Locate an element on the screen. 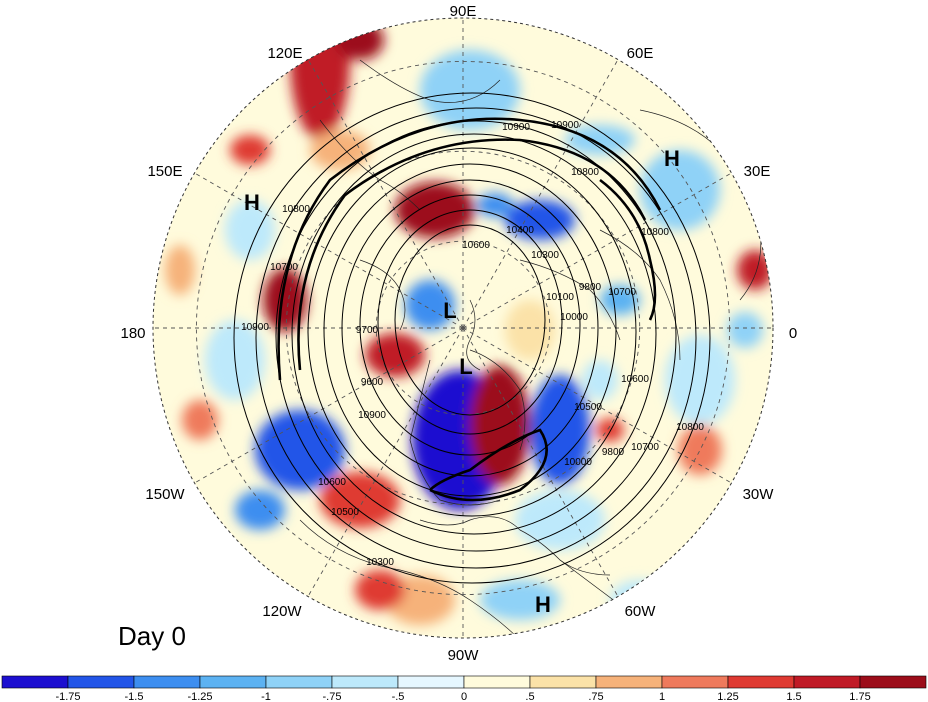 The image size is (928, 702). colorbar-tick-label: 1 is located at coordinates (662, 696).